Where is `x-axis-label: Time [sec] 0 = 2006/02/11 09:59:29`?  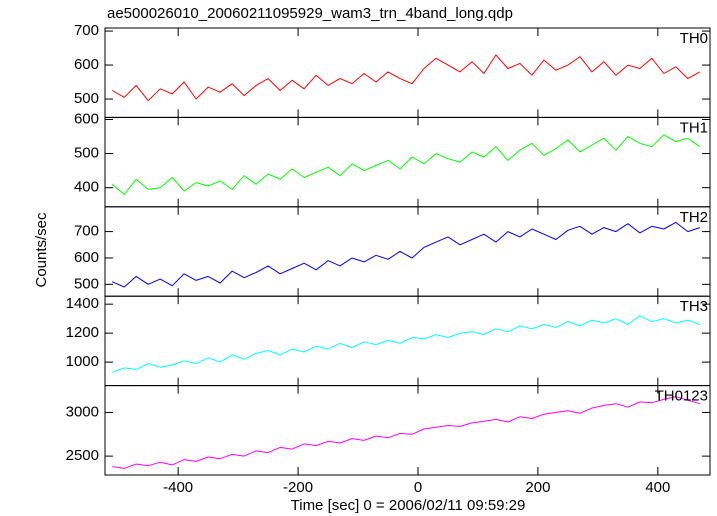 x-axis-label: Time [sec] 0 = 2006/02/11 09:59:29 is located at coordinates (408, 505).